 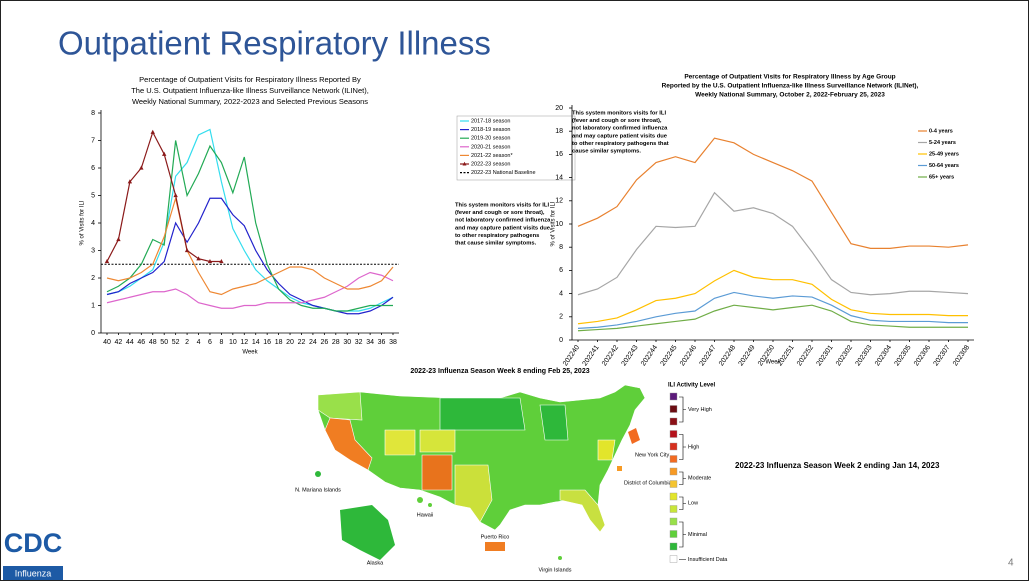 I want to click on x-tick-label: 10, so click(x=233, y=342).